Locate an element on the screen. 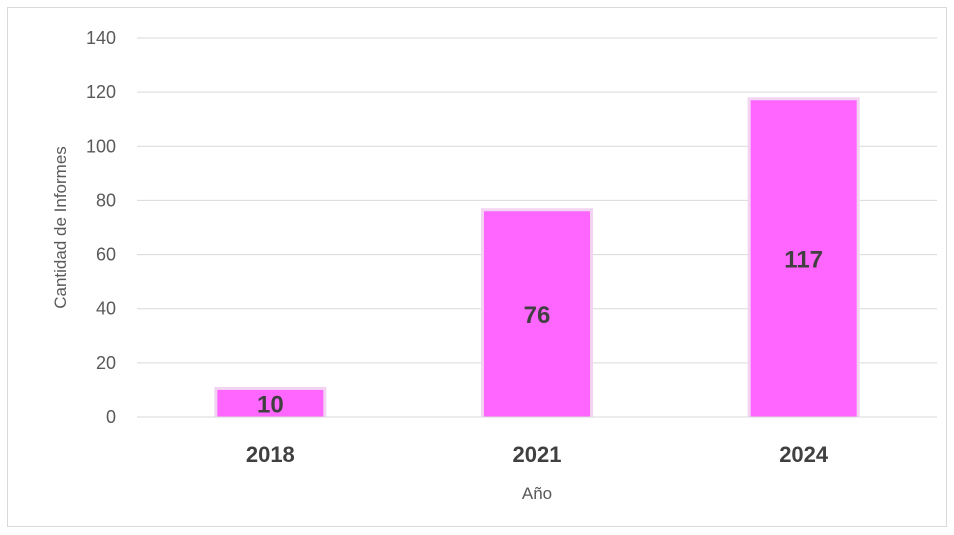 The width and height of the screenshot is (954, 535). y-tick-labels: 0 20 40 60 80 100 120 140 is located at coordinates (101, 227).